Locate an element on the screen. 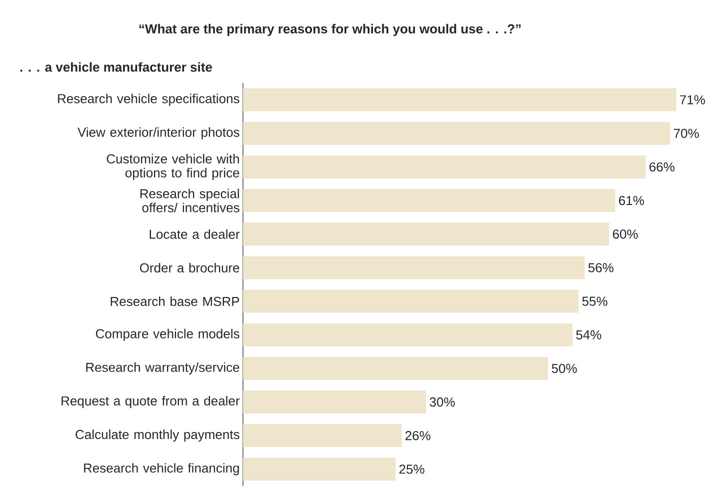  y-tick-label: Research base MSRP is located at coordinates (175, 301).